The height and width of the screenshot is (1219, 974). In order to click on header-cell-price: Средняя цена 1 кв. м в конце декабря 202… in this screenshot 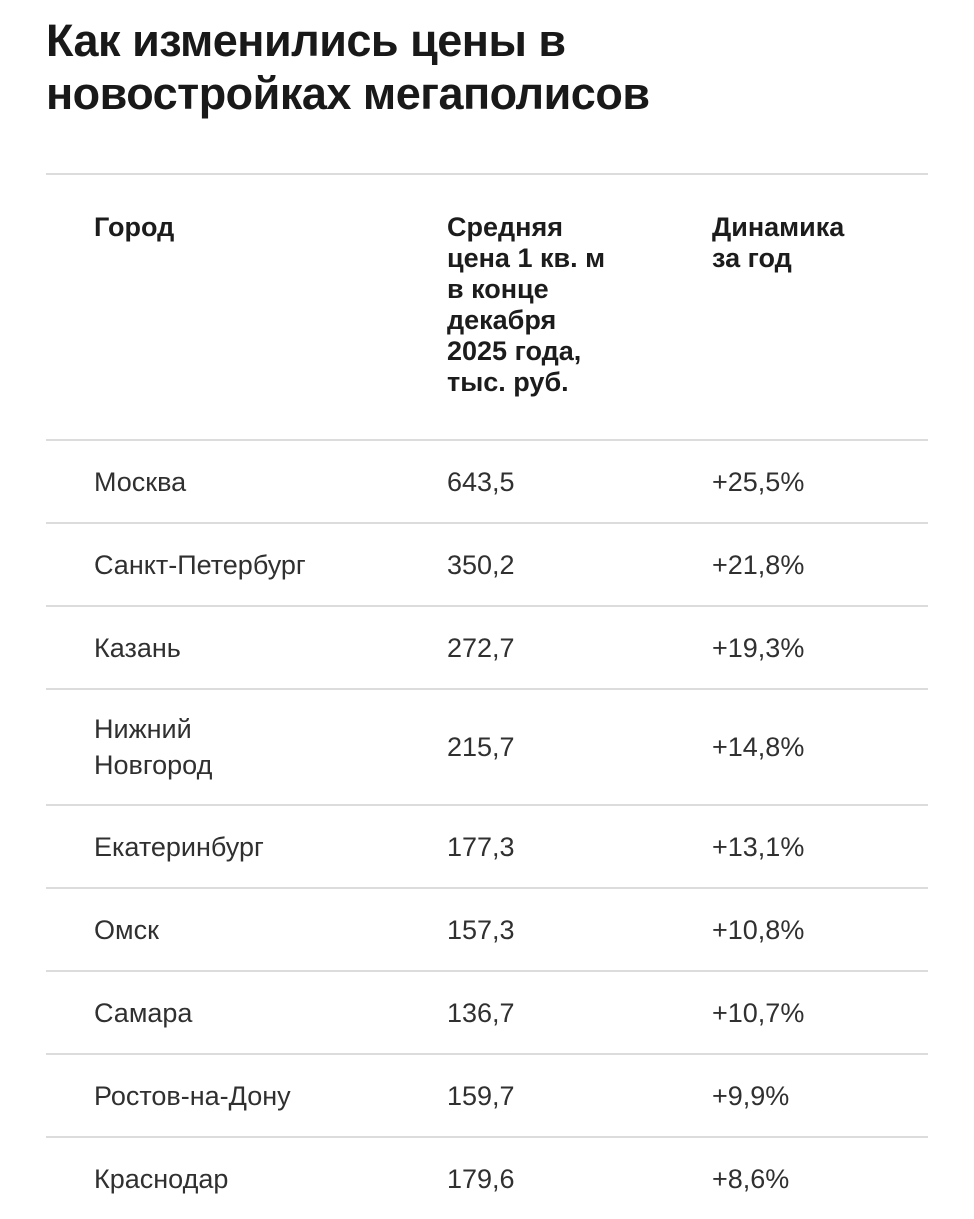, I will do `click(526, 304)`.